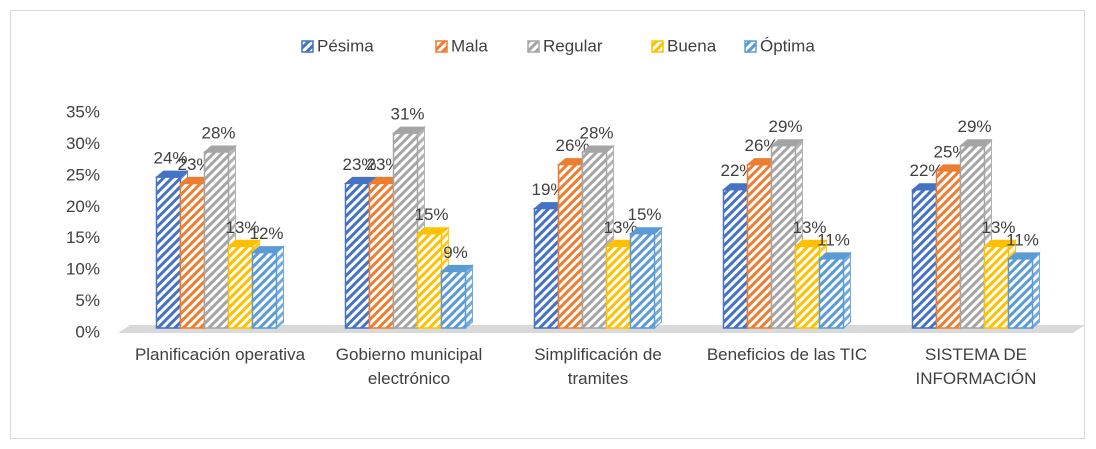 The width and height of the screenshot is (1096, 449). Describe the element at coordinates (409, 366) in the screenshot. I see `x-tick-label: Gobierno municipal electrónico` at that location.